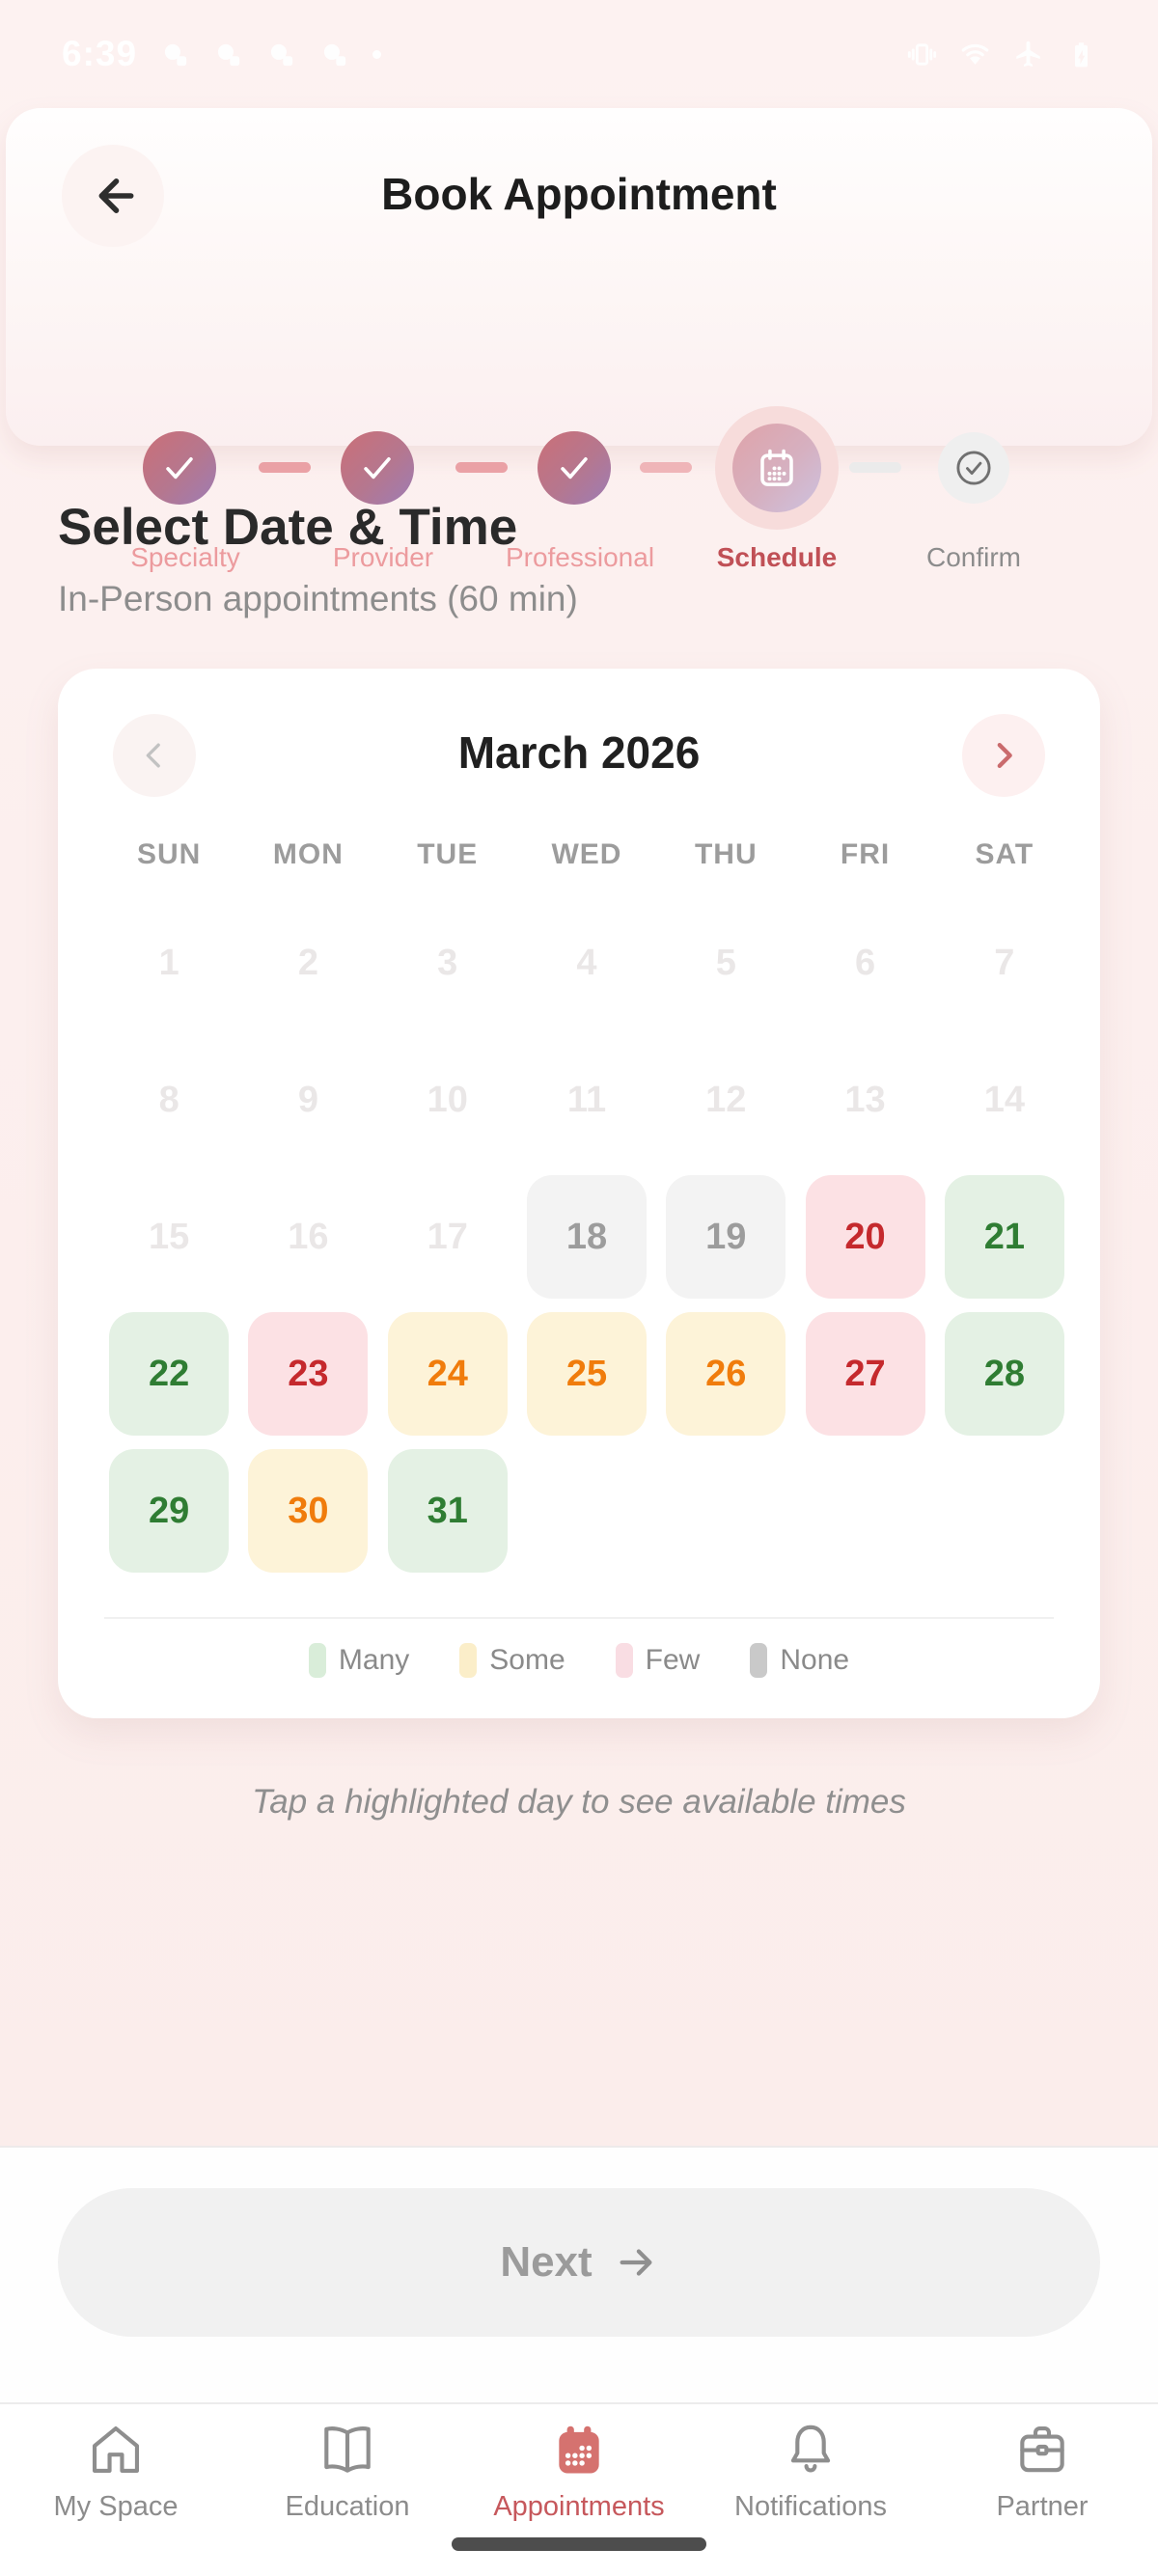  Describe the element at coordinates (673, 1660) in the screenshot. I see `legend-label: Few` at that location.